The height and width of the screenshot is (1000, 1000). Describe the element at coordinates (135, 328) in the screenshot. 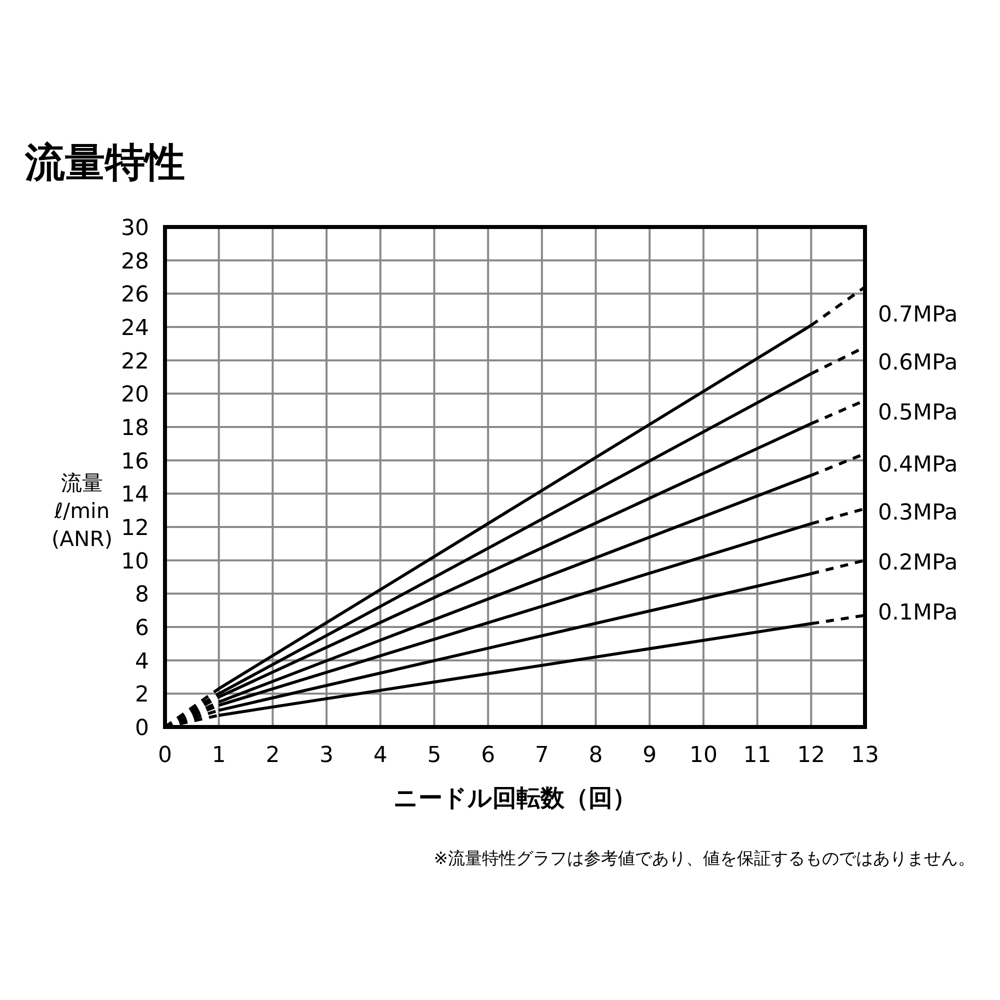

I see `y-tick-label: 24` at that location.